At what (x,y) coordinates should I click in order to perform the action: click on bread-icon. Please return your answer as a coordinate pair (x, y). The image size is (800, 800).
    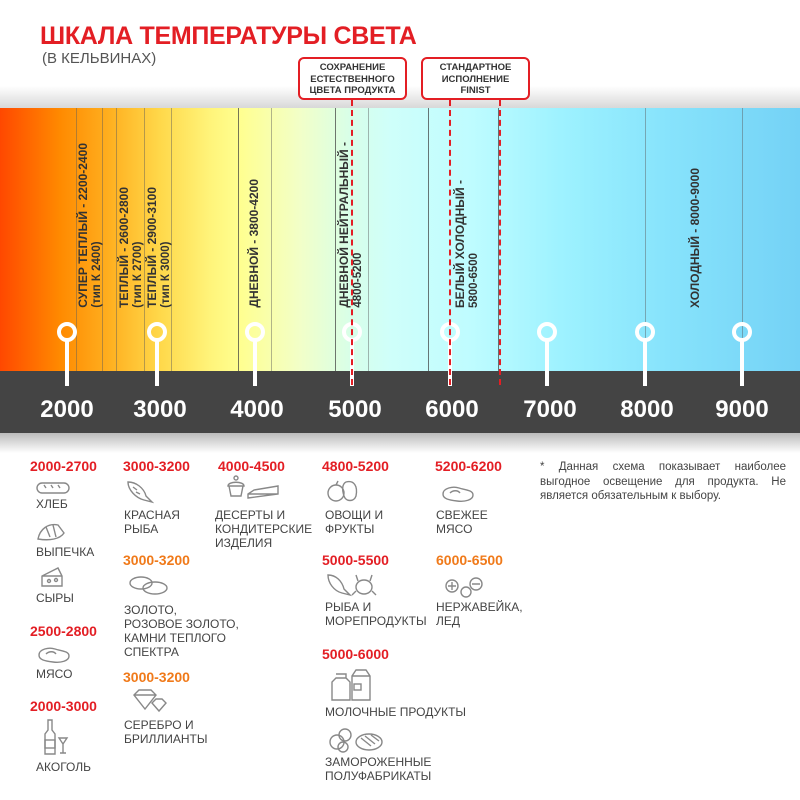
    Looking at the image, I should click on (53, 490).